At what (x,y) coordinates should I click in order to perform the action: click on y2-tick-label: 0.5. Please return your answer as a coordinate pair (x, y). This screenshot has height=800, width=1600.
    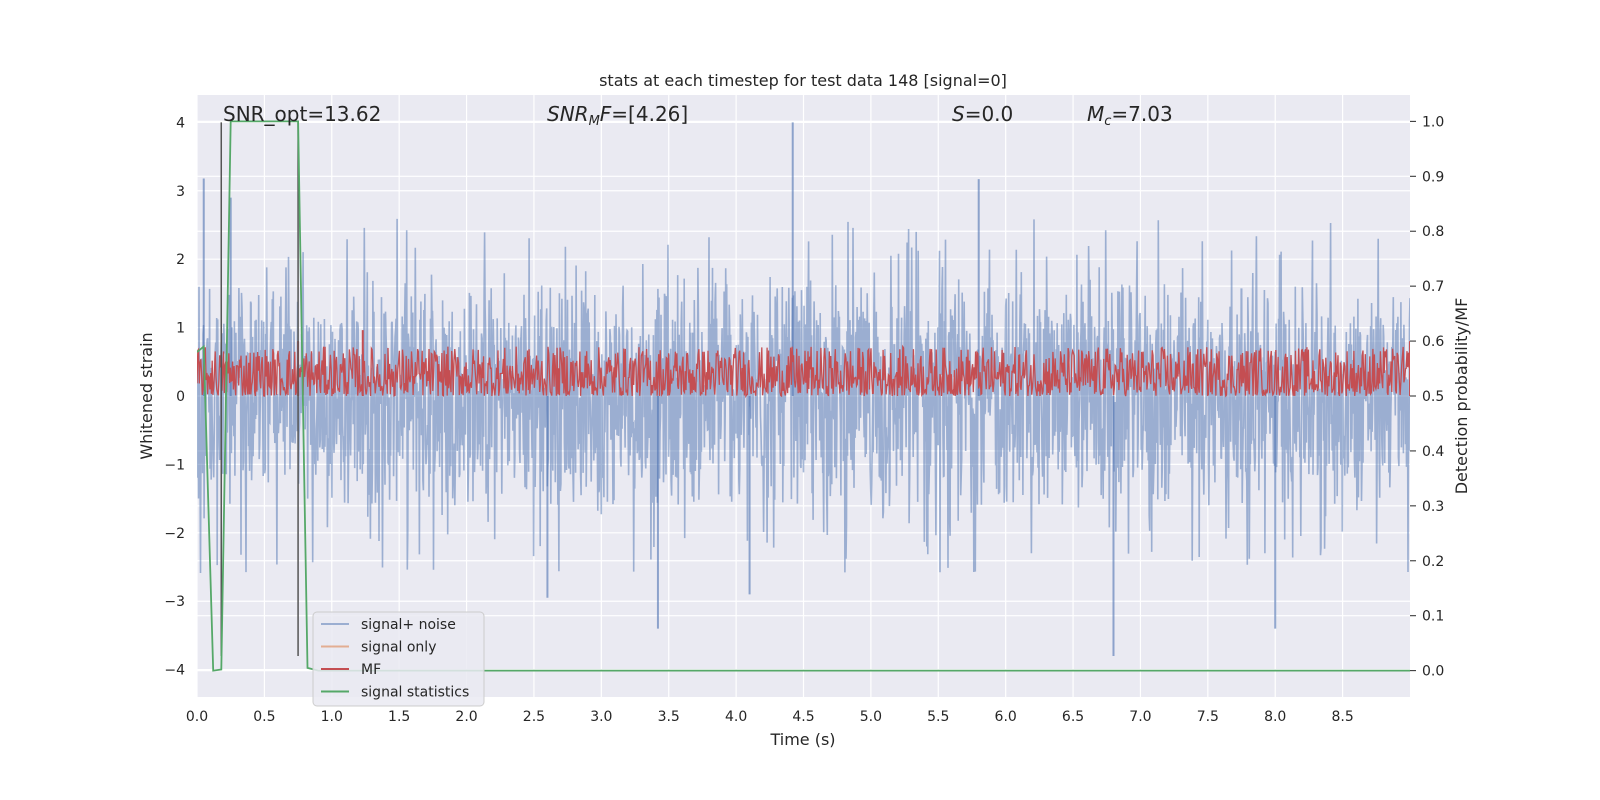
    Looking at the image, I should click on (1433, 397).